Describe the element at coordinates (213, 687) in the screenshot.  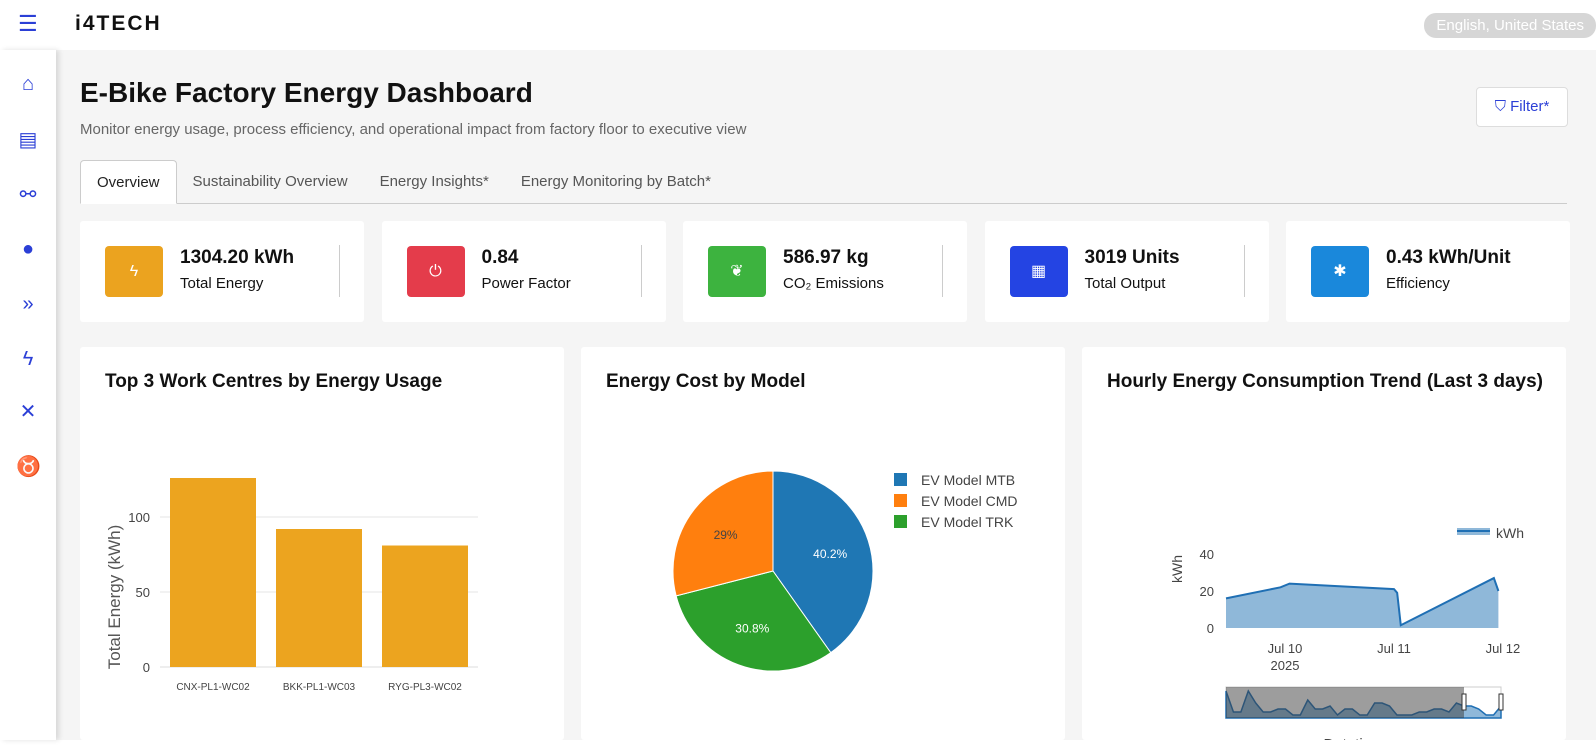
I see `x-tick-label: CNX-PL1-WC02` at that location.